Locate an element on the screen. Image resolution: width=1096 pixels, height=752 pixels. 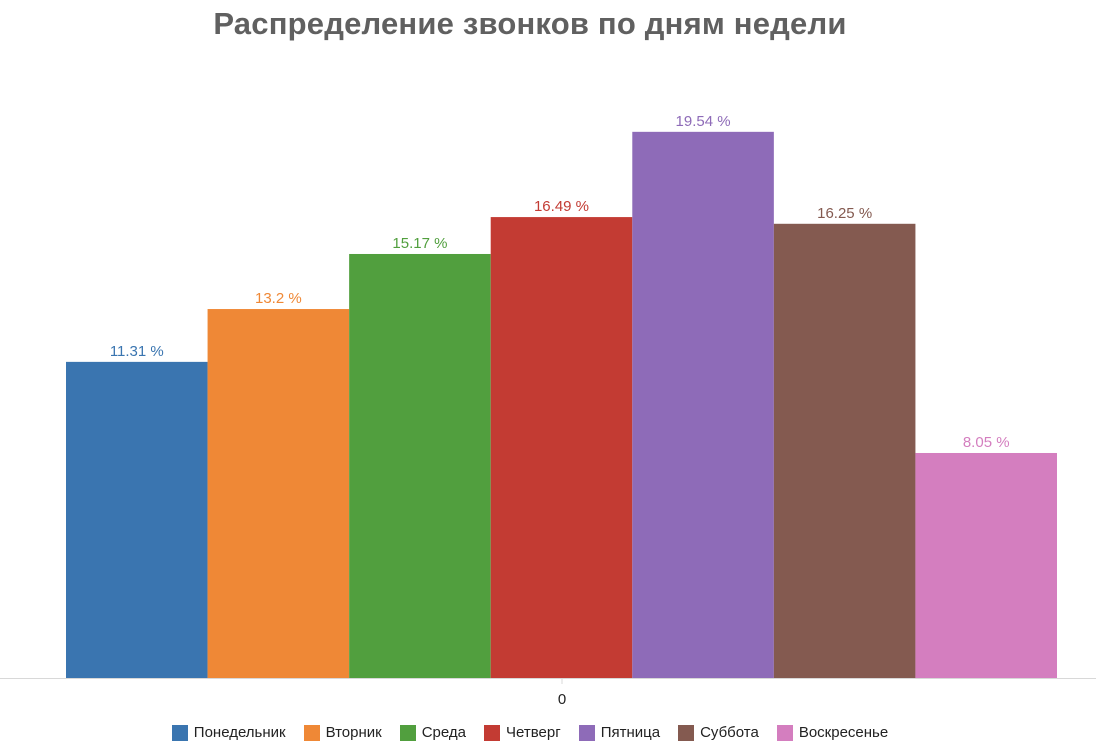
legend-item-2: Вторник is located at coordinates (342, 732).